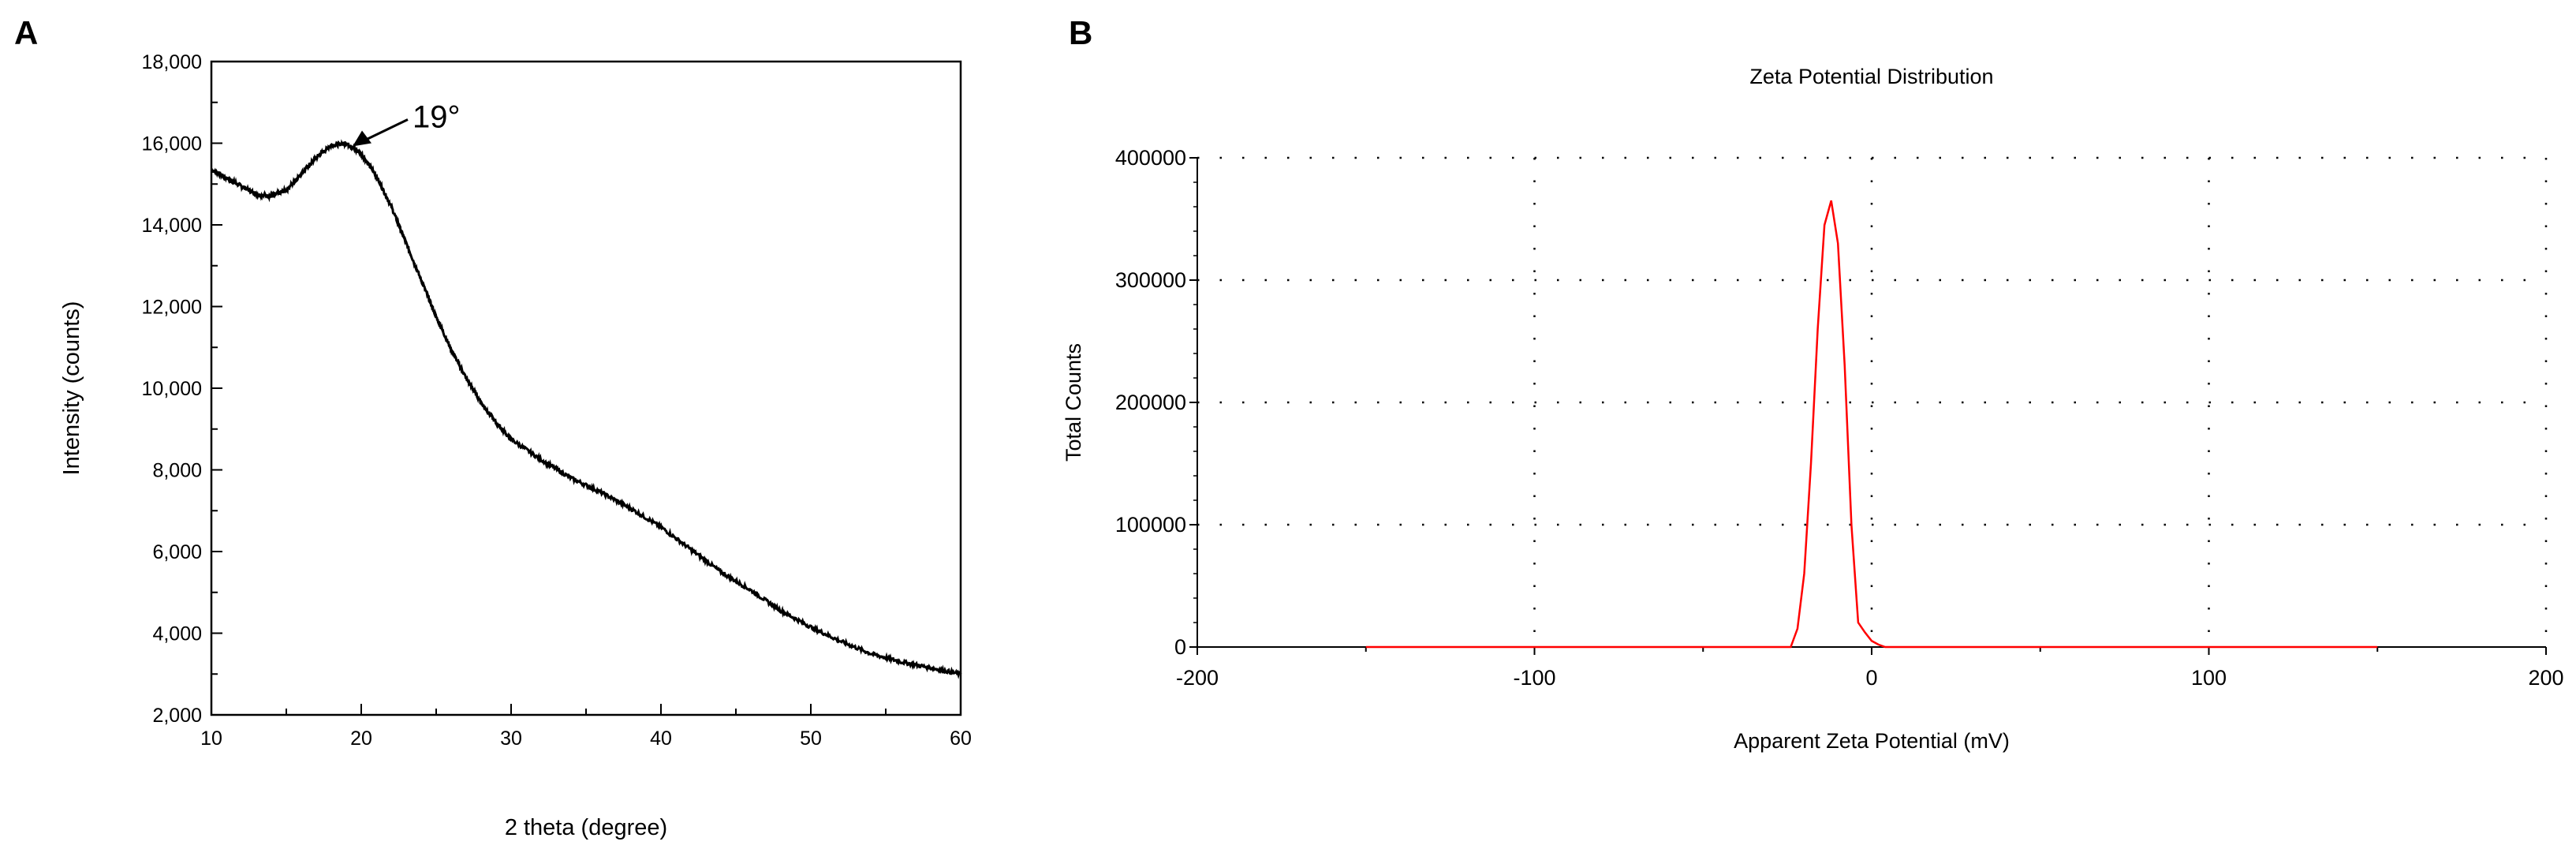  What do you see at coordinates (177, 716) in the screenshot?
I see `xrd-y-tick-label: 2,000` at bounding box center [177, 716].